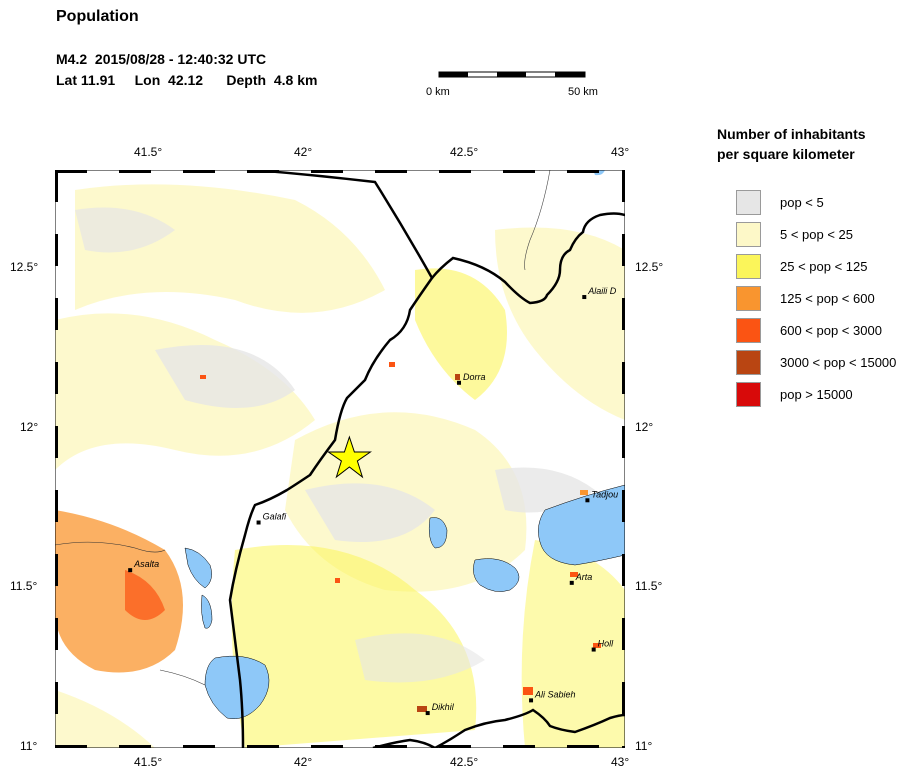 This screenshot has width=913, height=779. Describe the element at coordinates (606, 644) in the screenshot. I see `city-label: Holl` at that location.